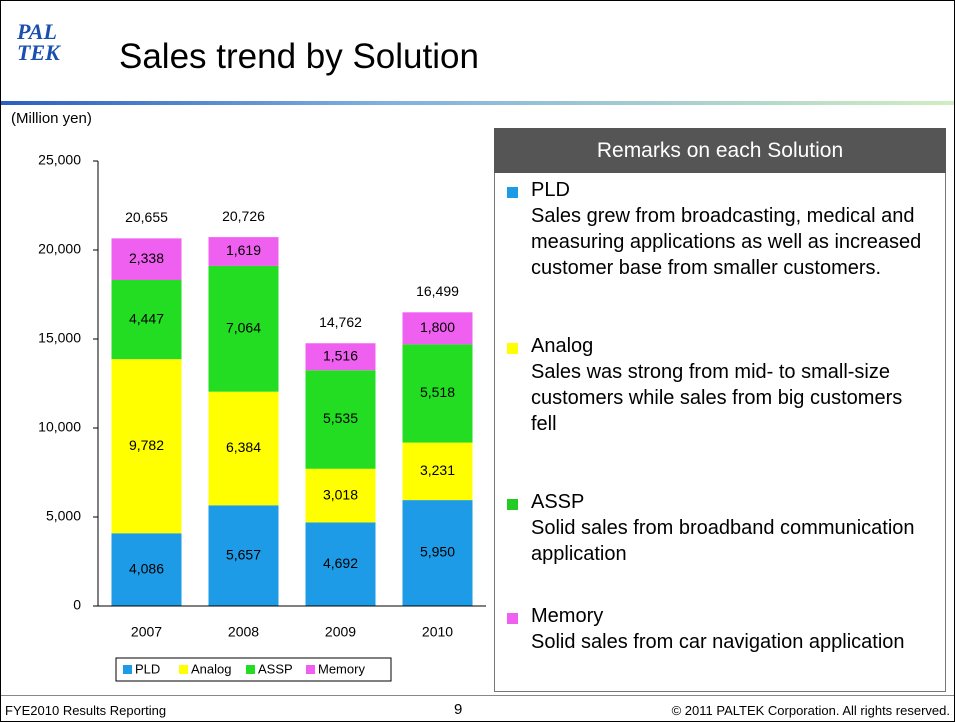  I want to click on total-label: 14,762, so click(340, 322).